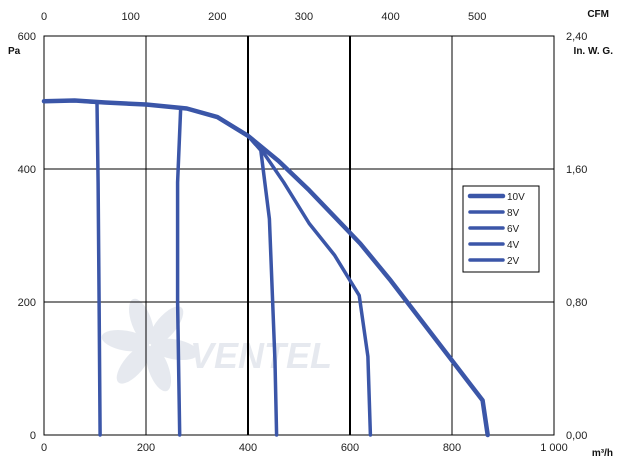 This screenshot has width=626, height=465. Describe the element at coordinates (130, 17) in the screenshot. I see `x-top-tick-label: 100` at that location.